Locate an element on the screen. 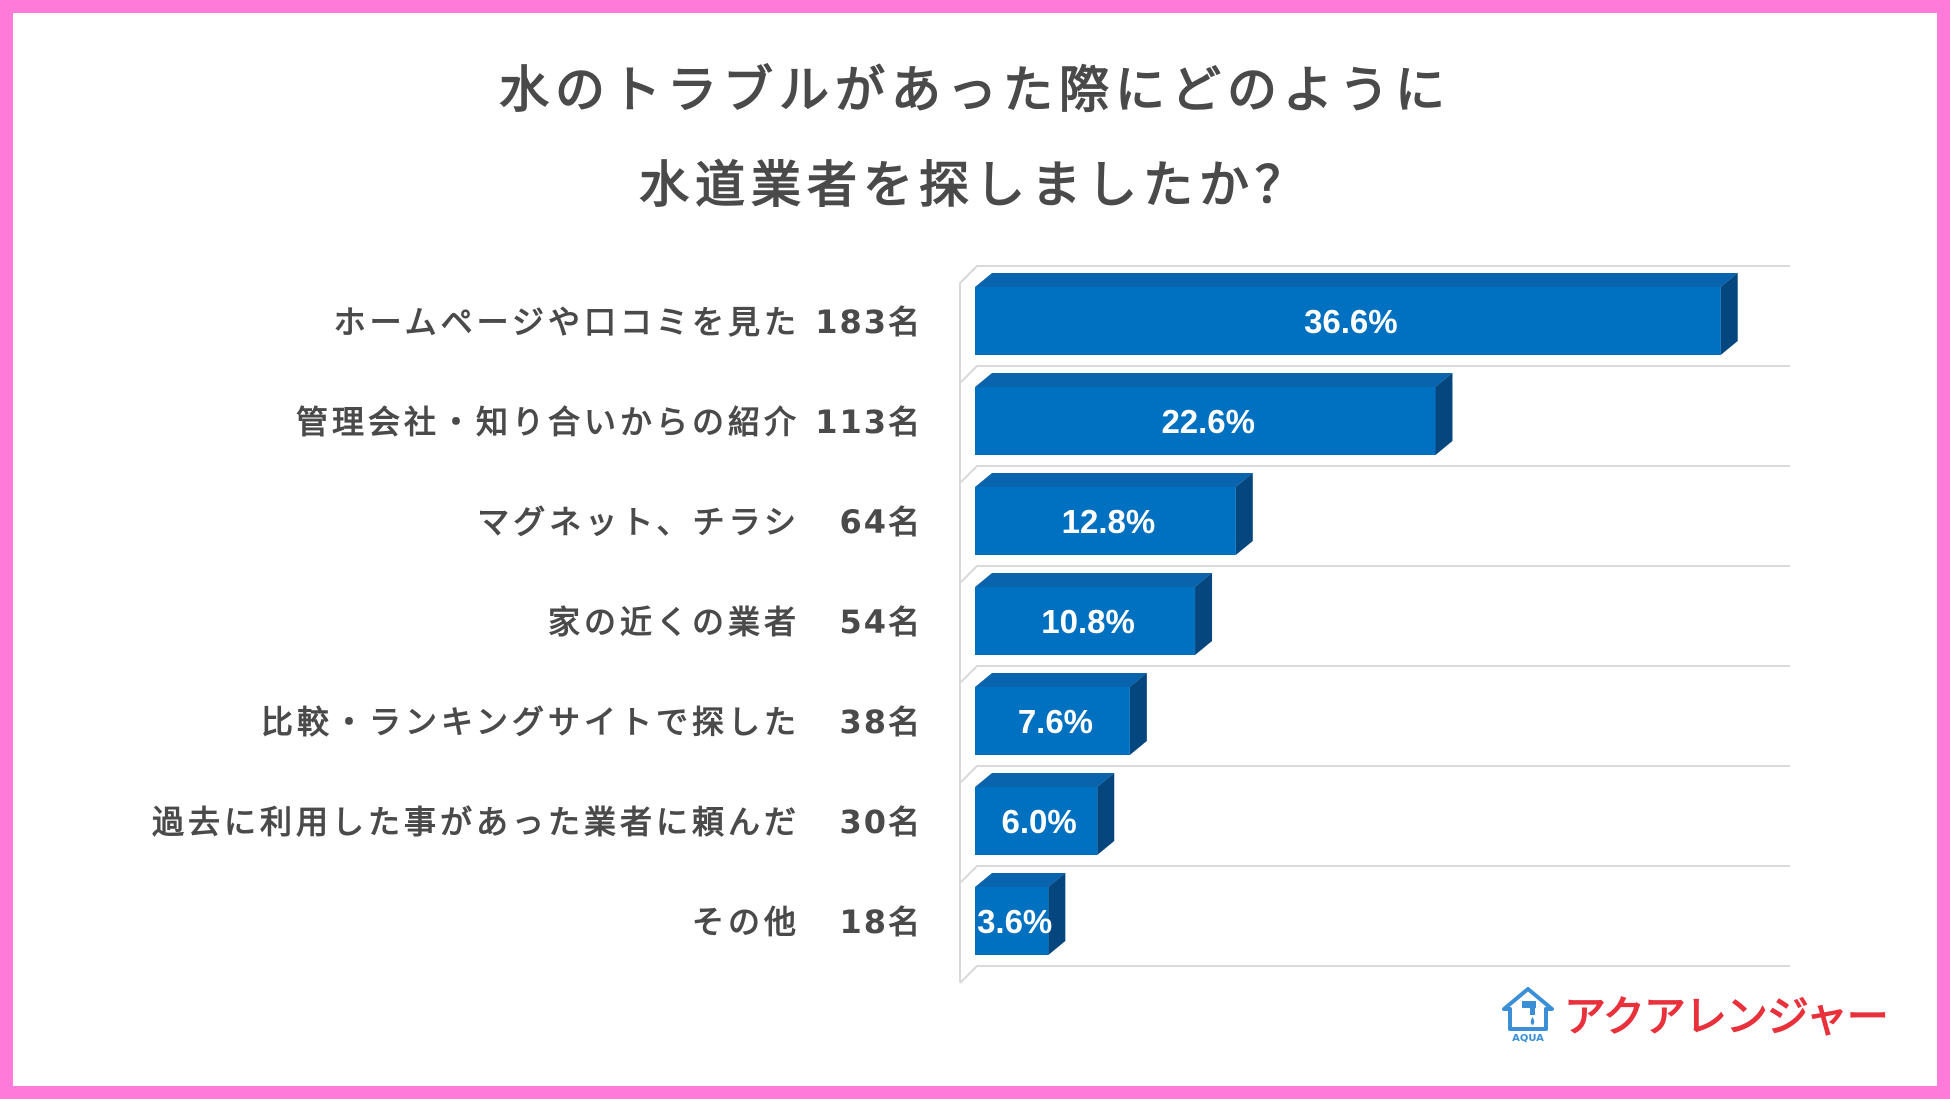 The image size is (1950, 1099). category-label: ホームページや口コミを見た is located at coordinates (567, 322).